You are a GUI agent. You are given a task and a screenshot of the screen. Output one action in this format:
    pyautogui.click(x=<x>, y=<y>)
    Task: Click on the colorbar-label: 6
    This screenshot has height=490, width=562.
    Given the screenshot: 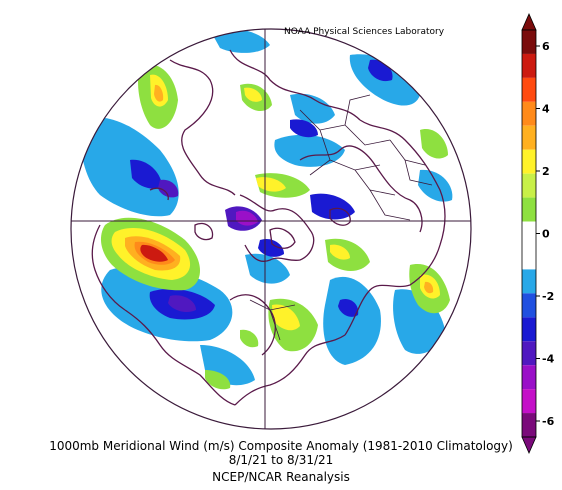 What is the action you would take?
    pyautogui.click(x=546, y=46)
    